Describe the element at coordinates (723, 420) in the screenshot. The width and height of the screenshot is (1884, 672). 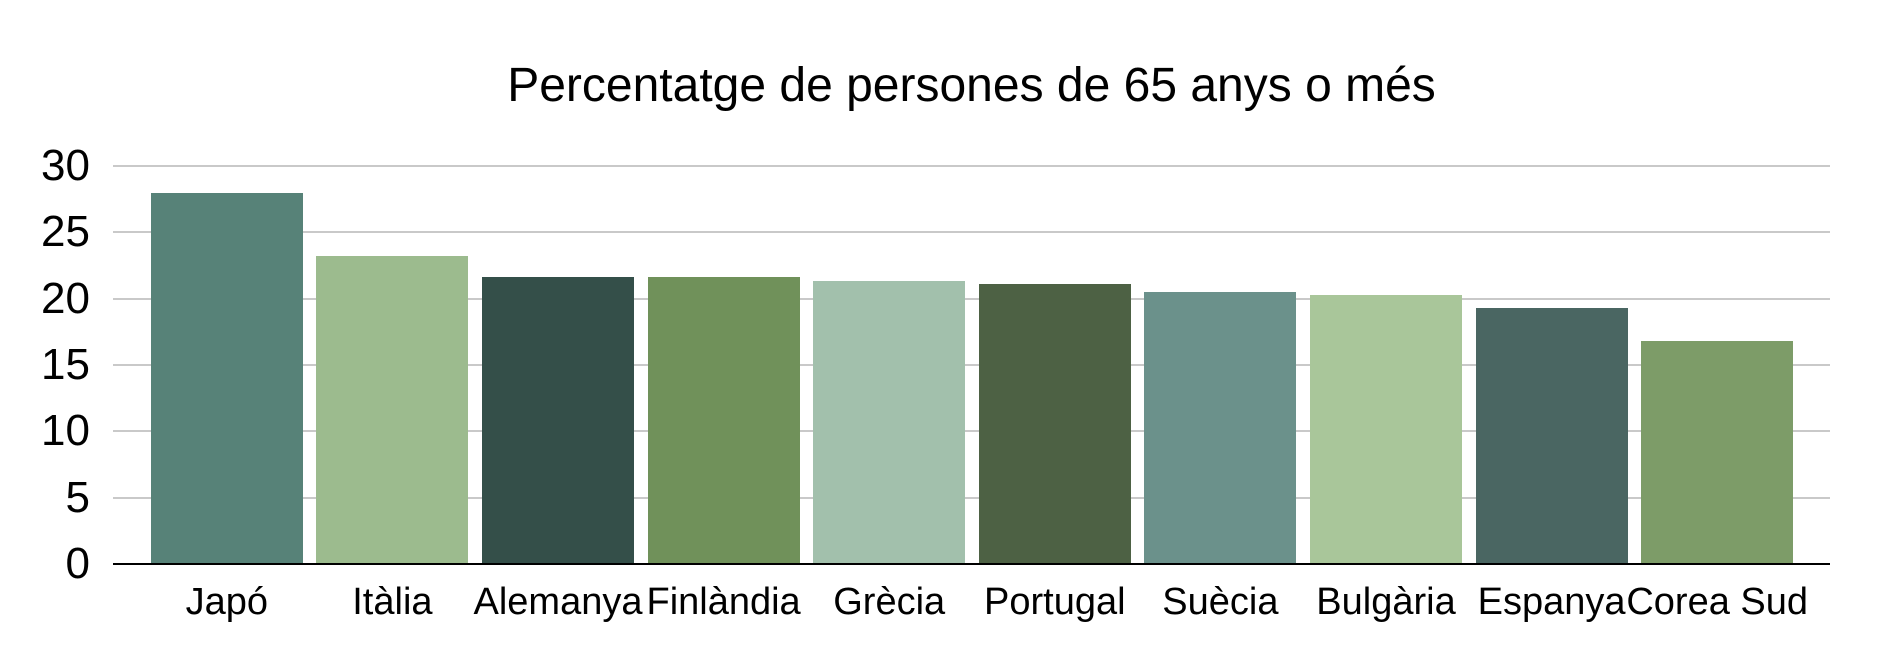
I see `bar-finlandia` at that location.